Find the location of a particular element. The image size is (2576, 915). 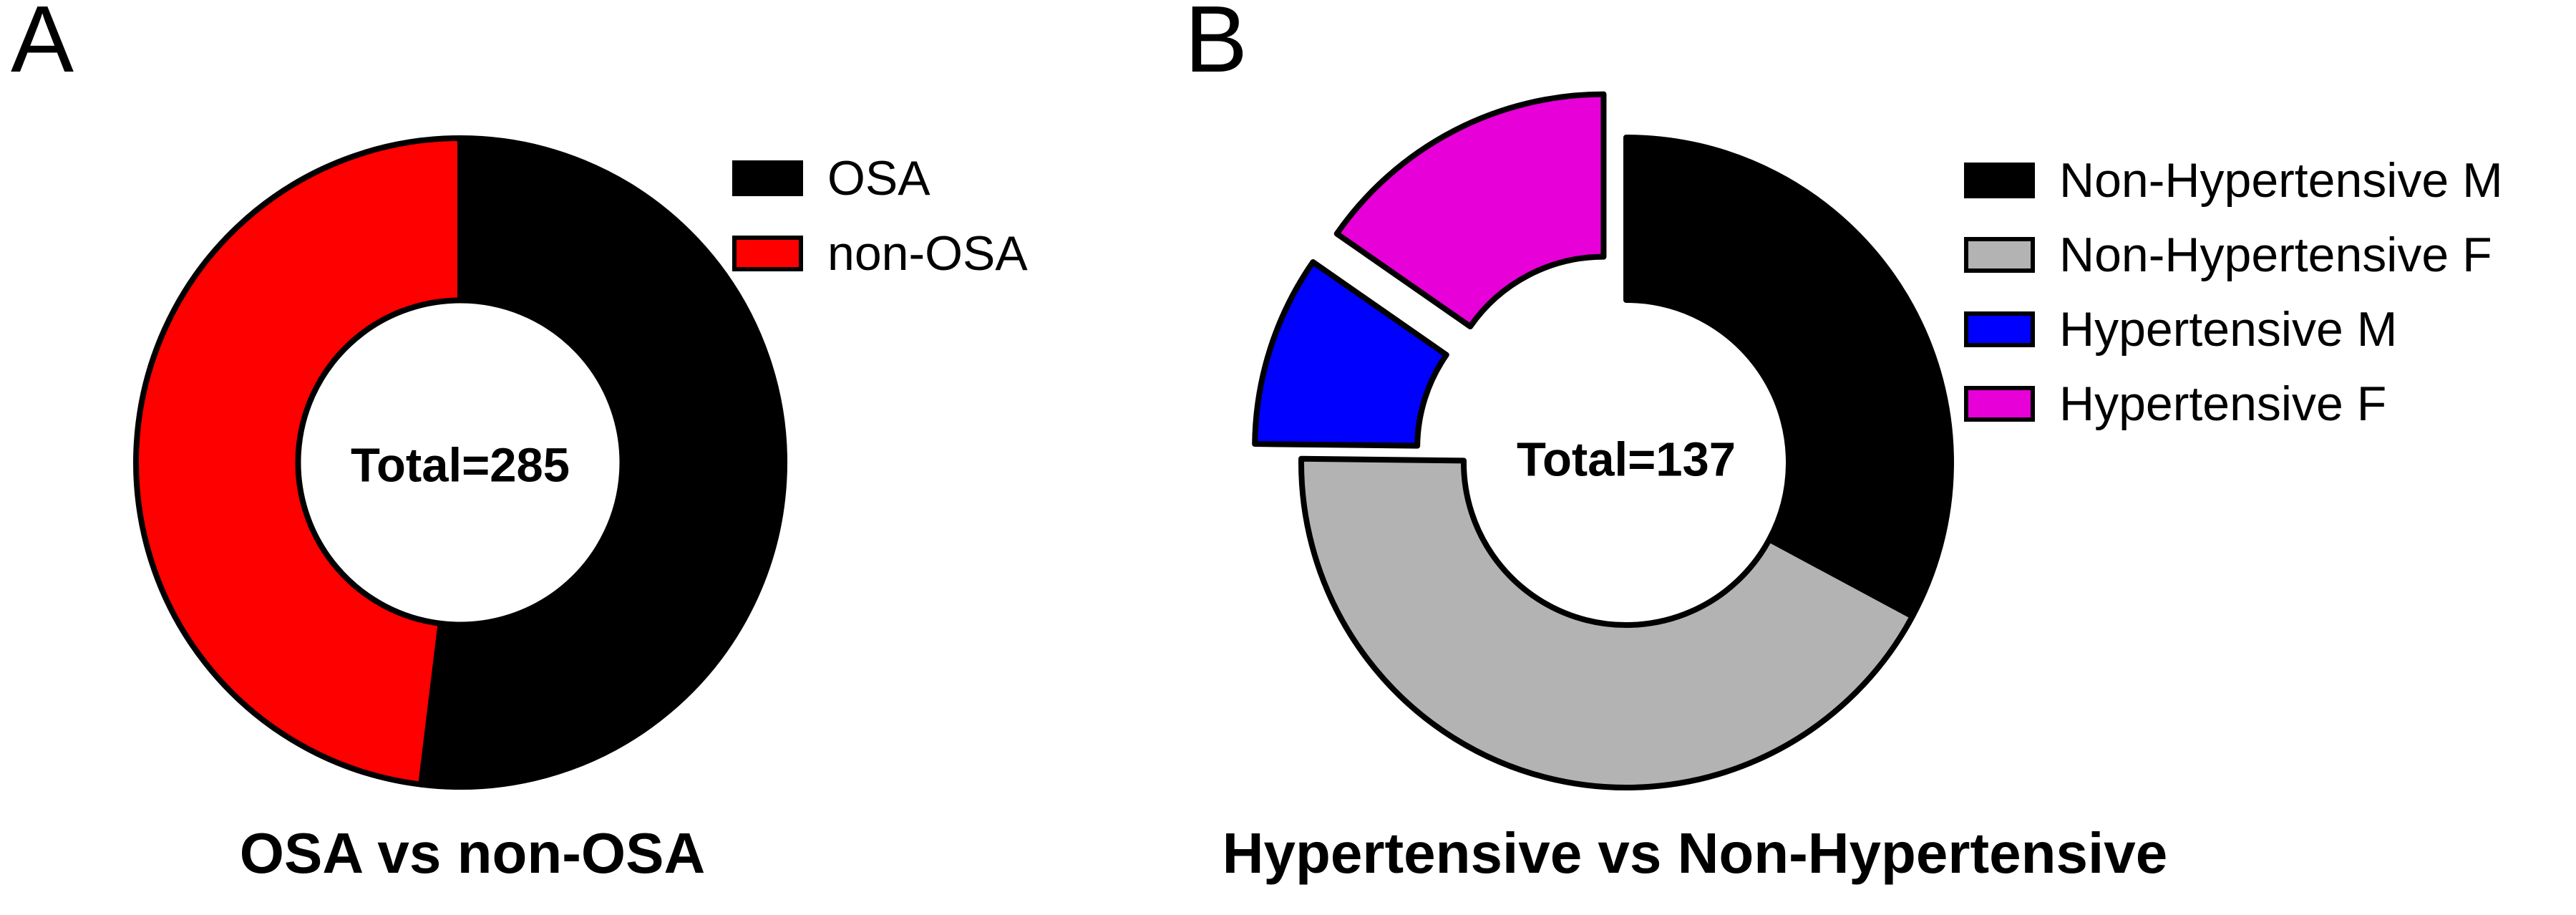

legend-item-osa: OSA is located at coordinates (880, 178).